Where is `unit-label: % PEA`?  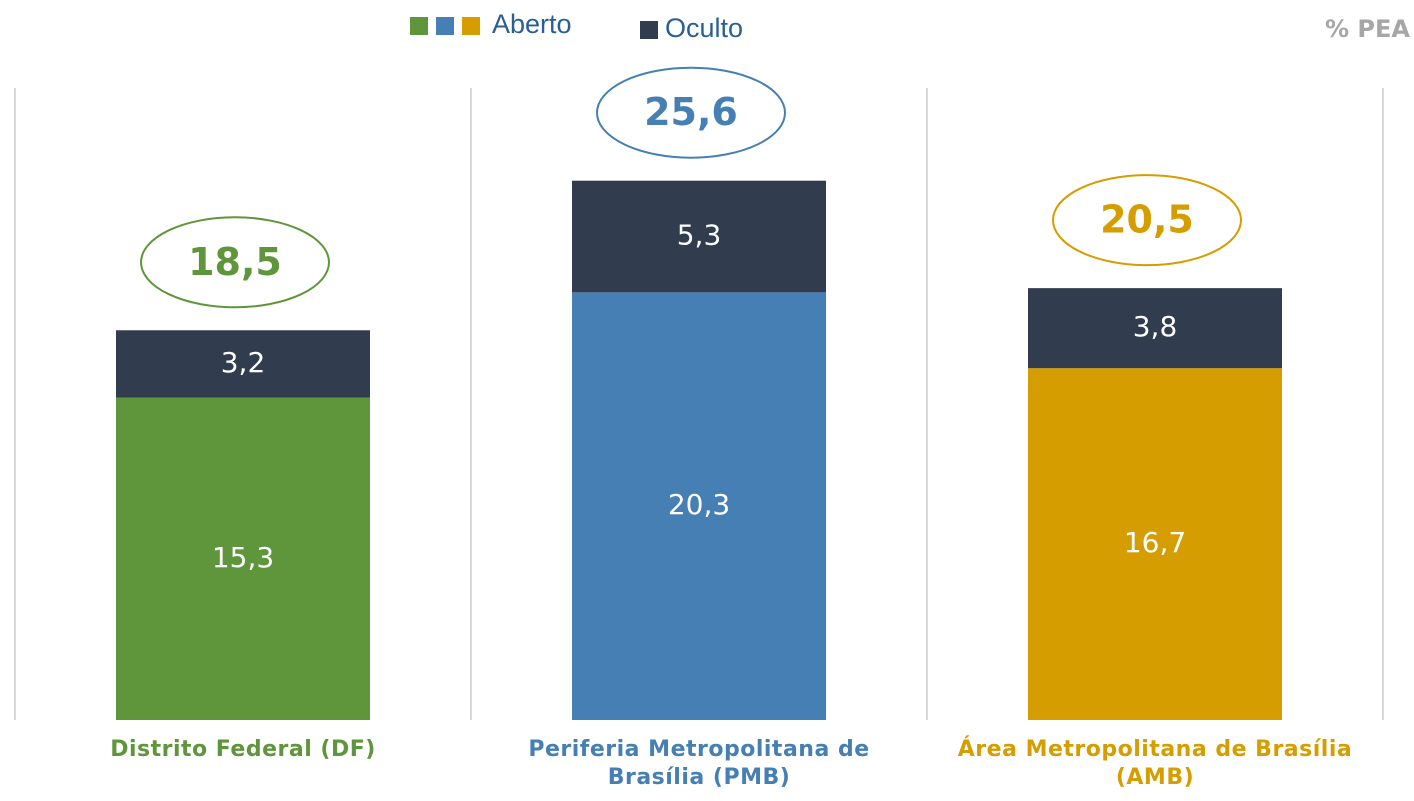
unit-label: % PEA is located at coordinates (1367, 29).